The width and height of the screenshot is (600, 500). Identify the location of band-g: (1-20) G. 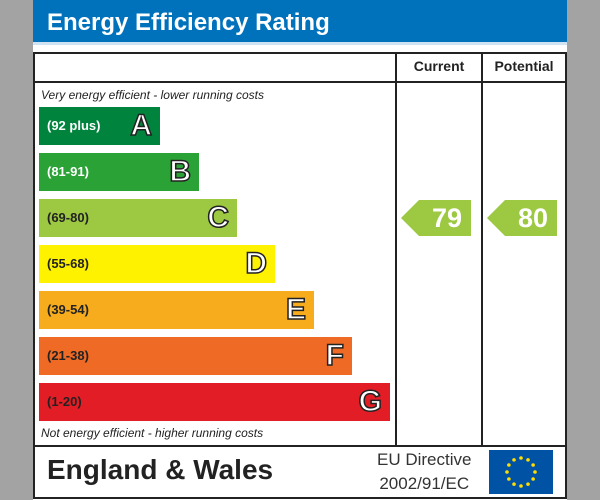
(214, 402).